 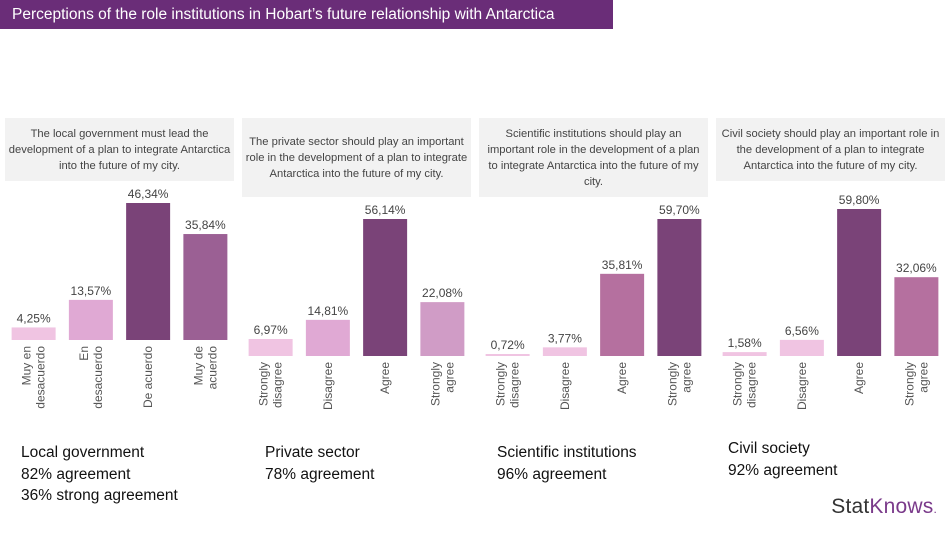 What do you see at coordinates (27, 365) in the screenshot?
I see `category-label-line: Muy en` at bounding box center [27, 365].